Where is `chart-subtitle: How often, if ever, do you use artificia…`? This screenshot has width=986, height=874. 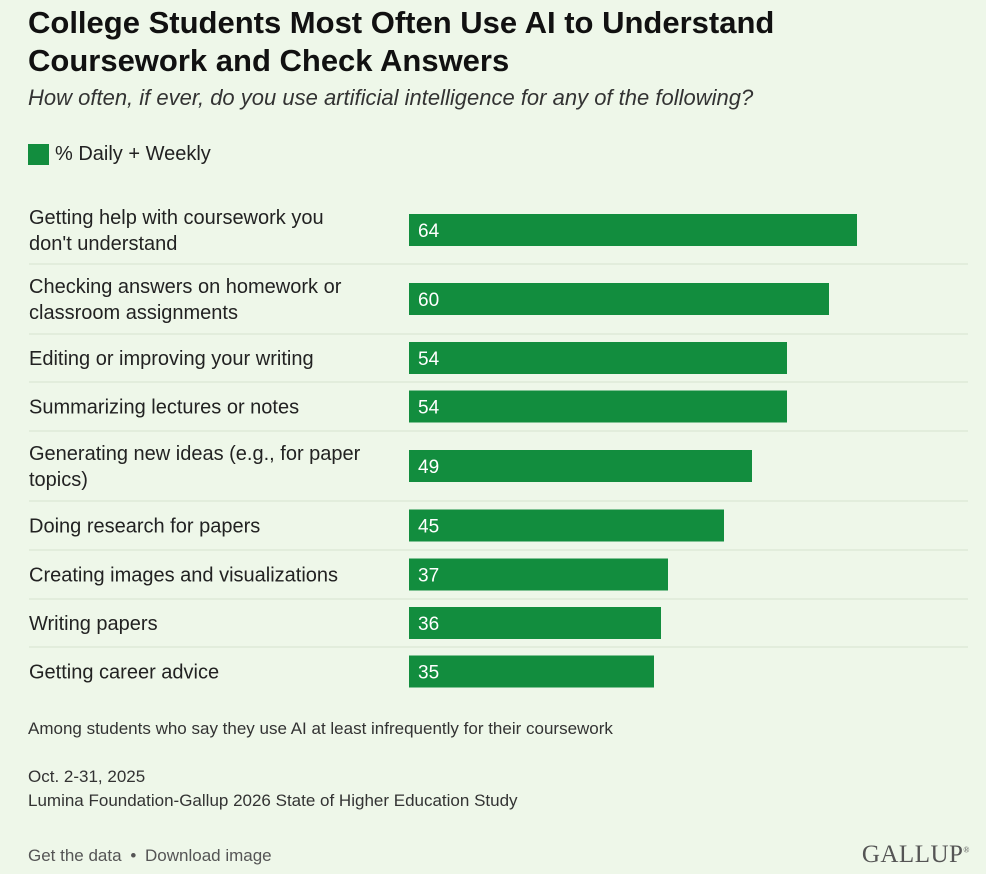
chart-subtitle: How often, if ever, do you use artificia… is located at coordinates (391, 97).